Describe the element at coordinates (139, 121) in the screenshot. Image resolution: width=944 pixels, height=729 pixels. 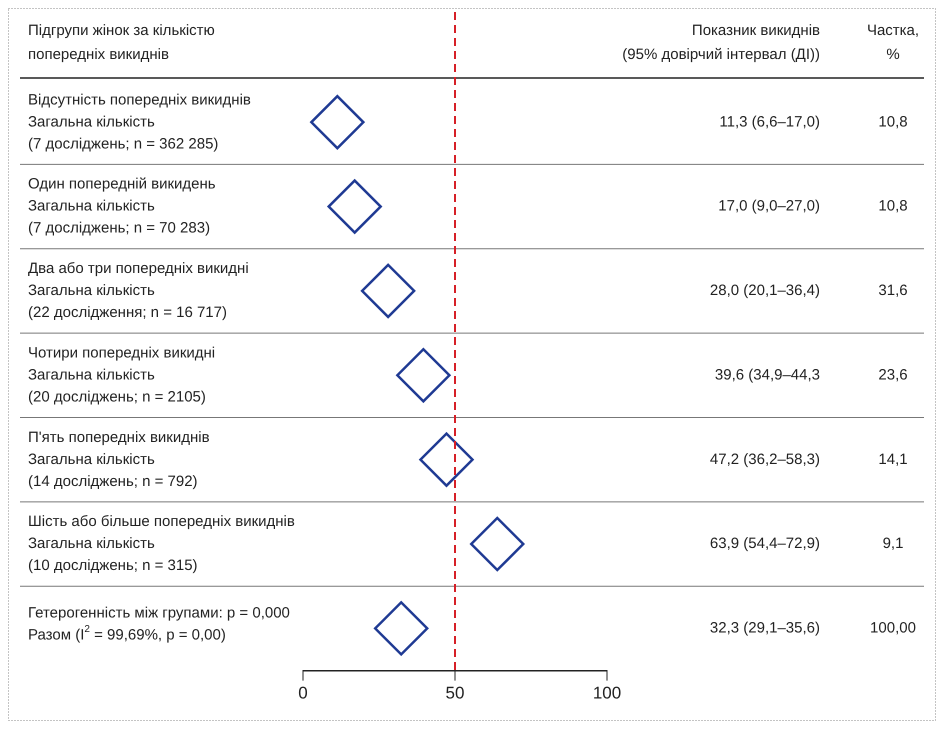
I see `y-tick-label: Відсутність попередніх викиднів Загальна кількість (7 досліджень; n = 362 285)` at that location.